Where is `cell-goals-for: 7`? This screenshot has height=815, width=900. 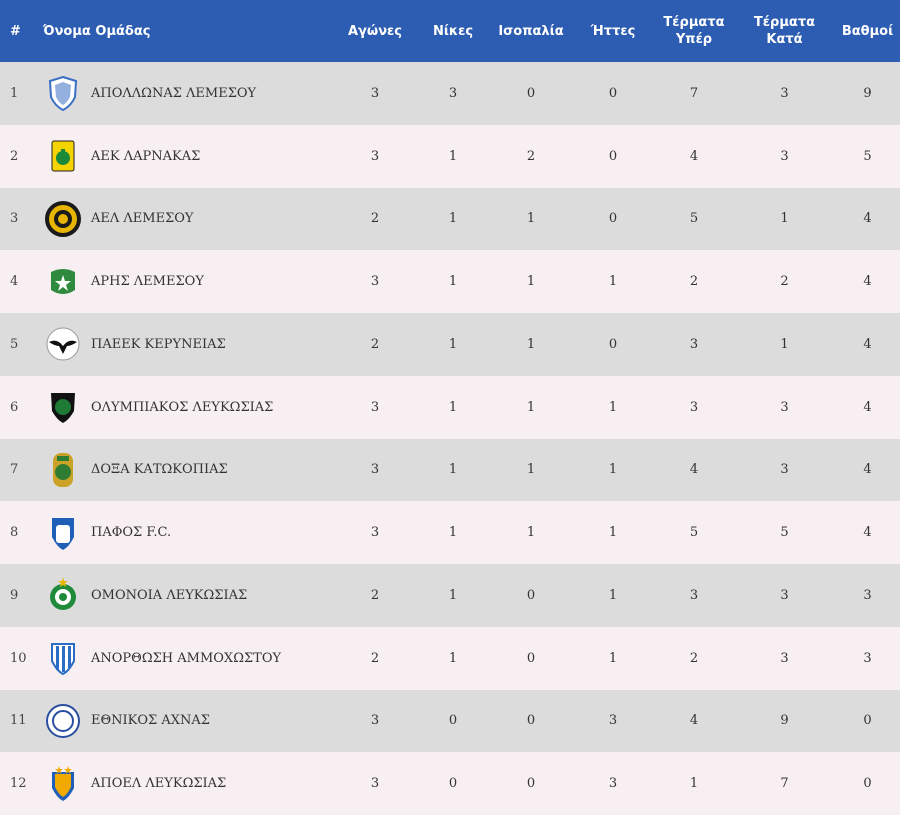 cell-goals-for: 7 is located at coordinates (694, 93).